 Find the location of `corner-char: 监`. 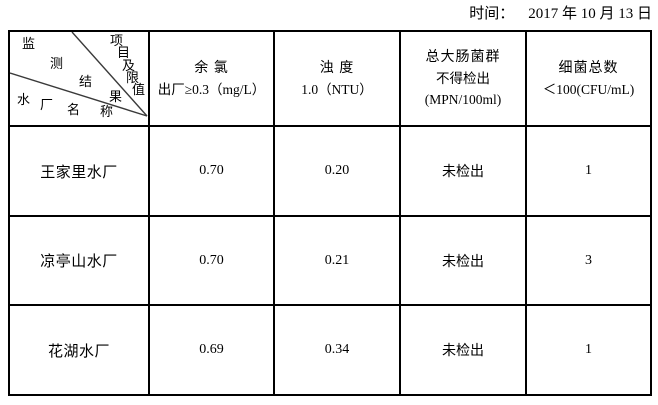

corner-char: 监 is located at coordinates (29, 43).